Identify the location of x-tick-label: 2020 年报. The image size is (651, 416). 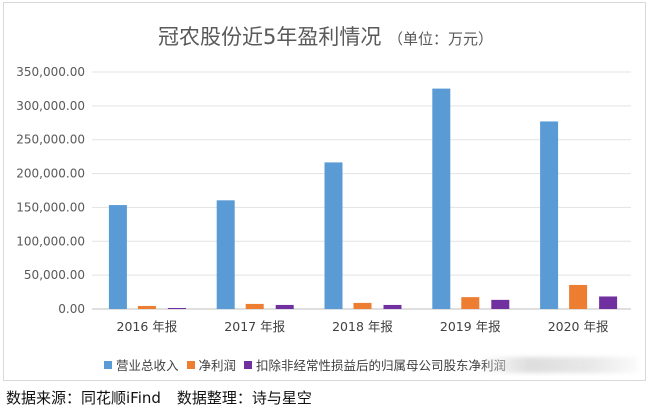
(578, 326).